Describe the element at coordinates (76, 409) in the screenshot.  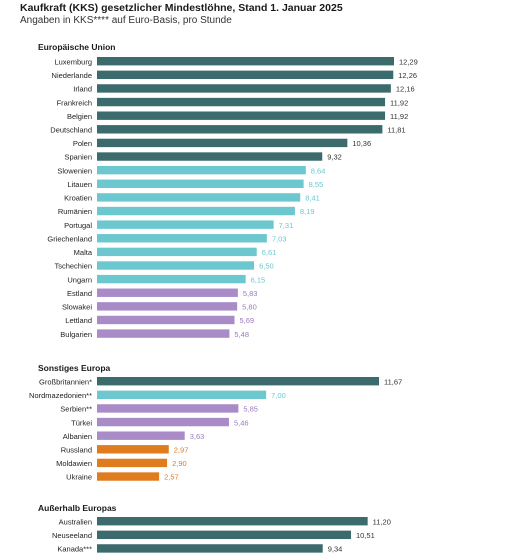
I see `bar-label: Serbien**` at that location.